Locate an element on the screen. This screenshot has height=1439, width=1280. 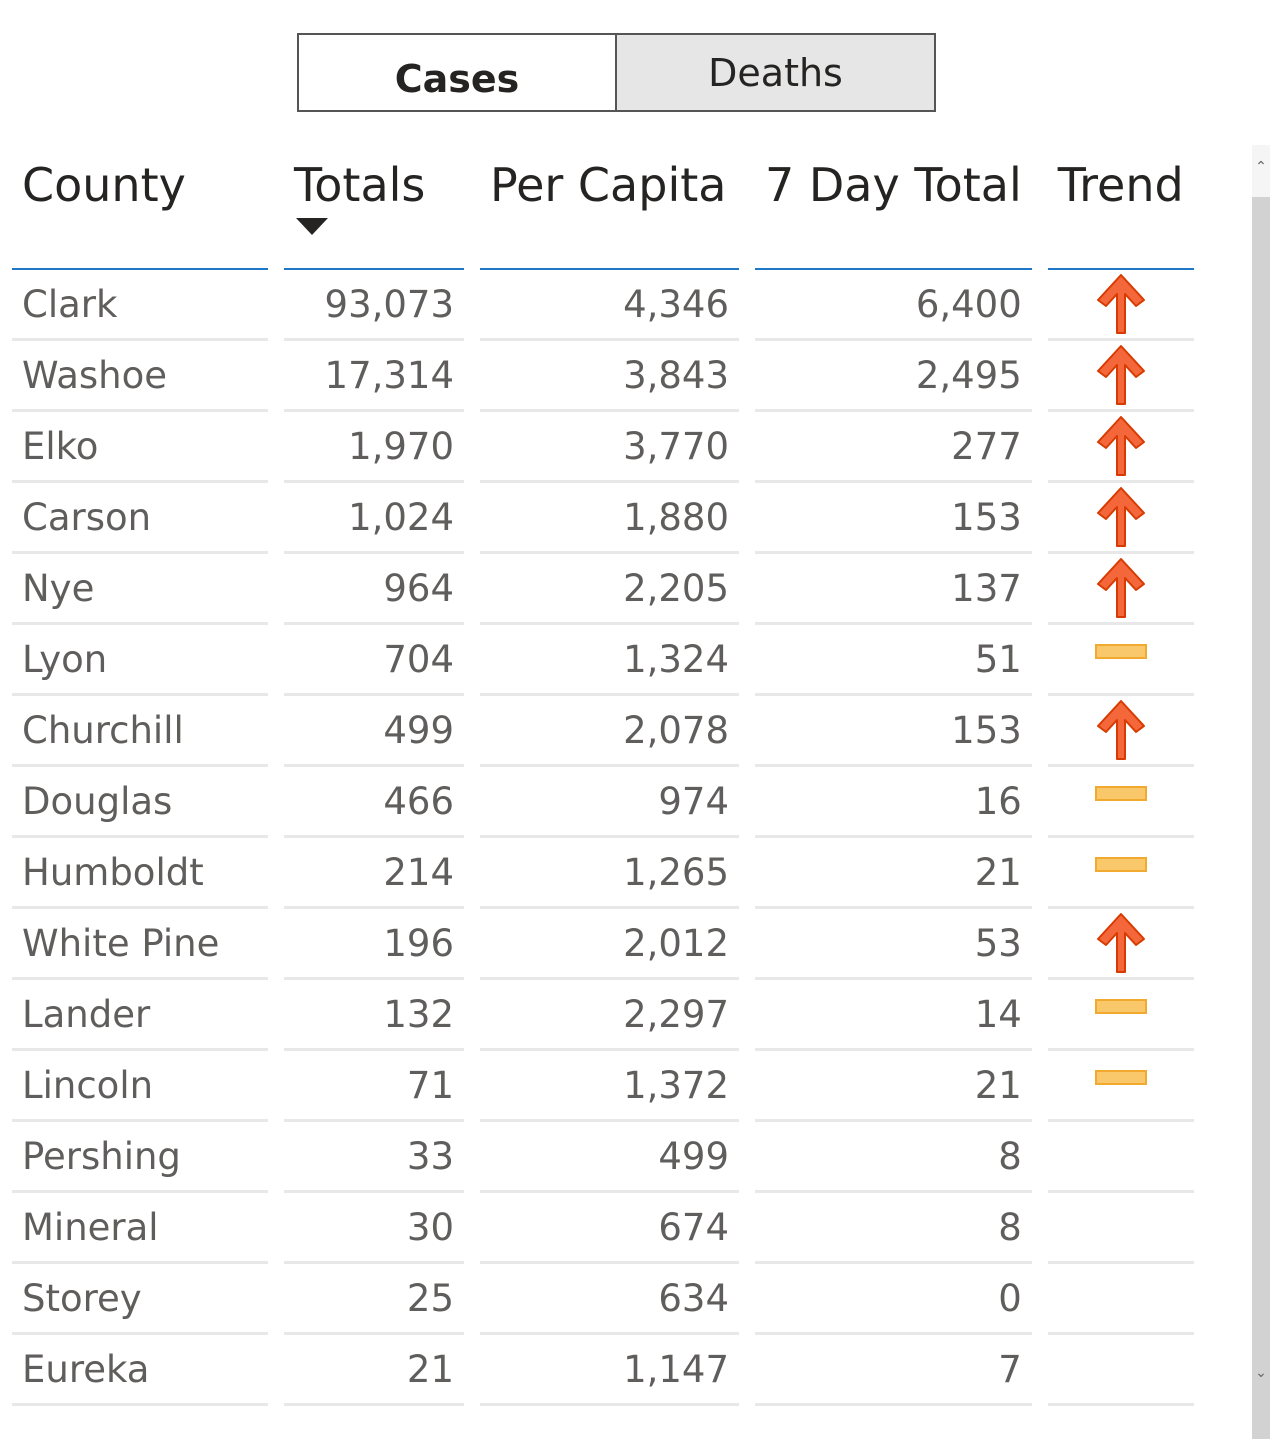
cell-county: Lincoln is located at coordinates (140, 1086).